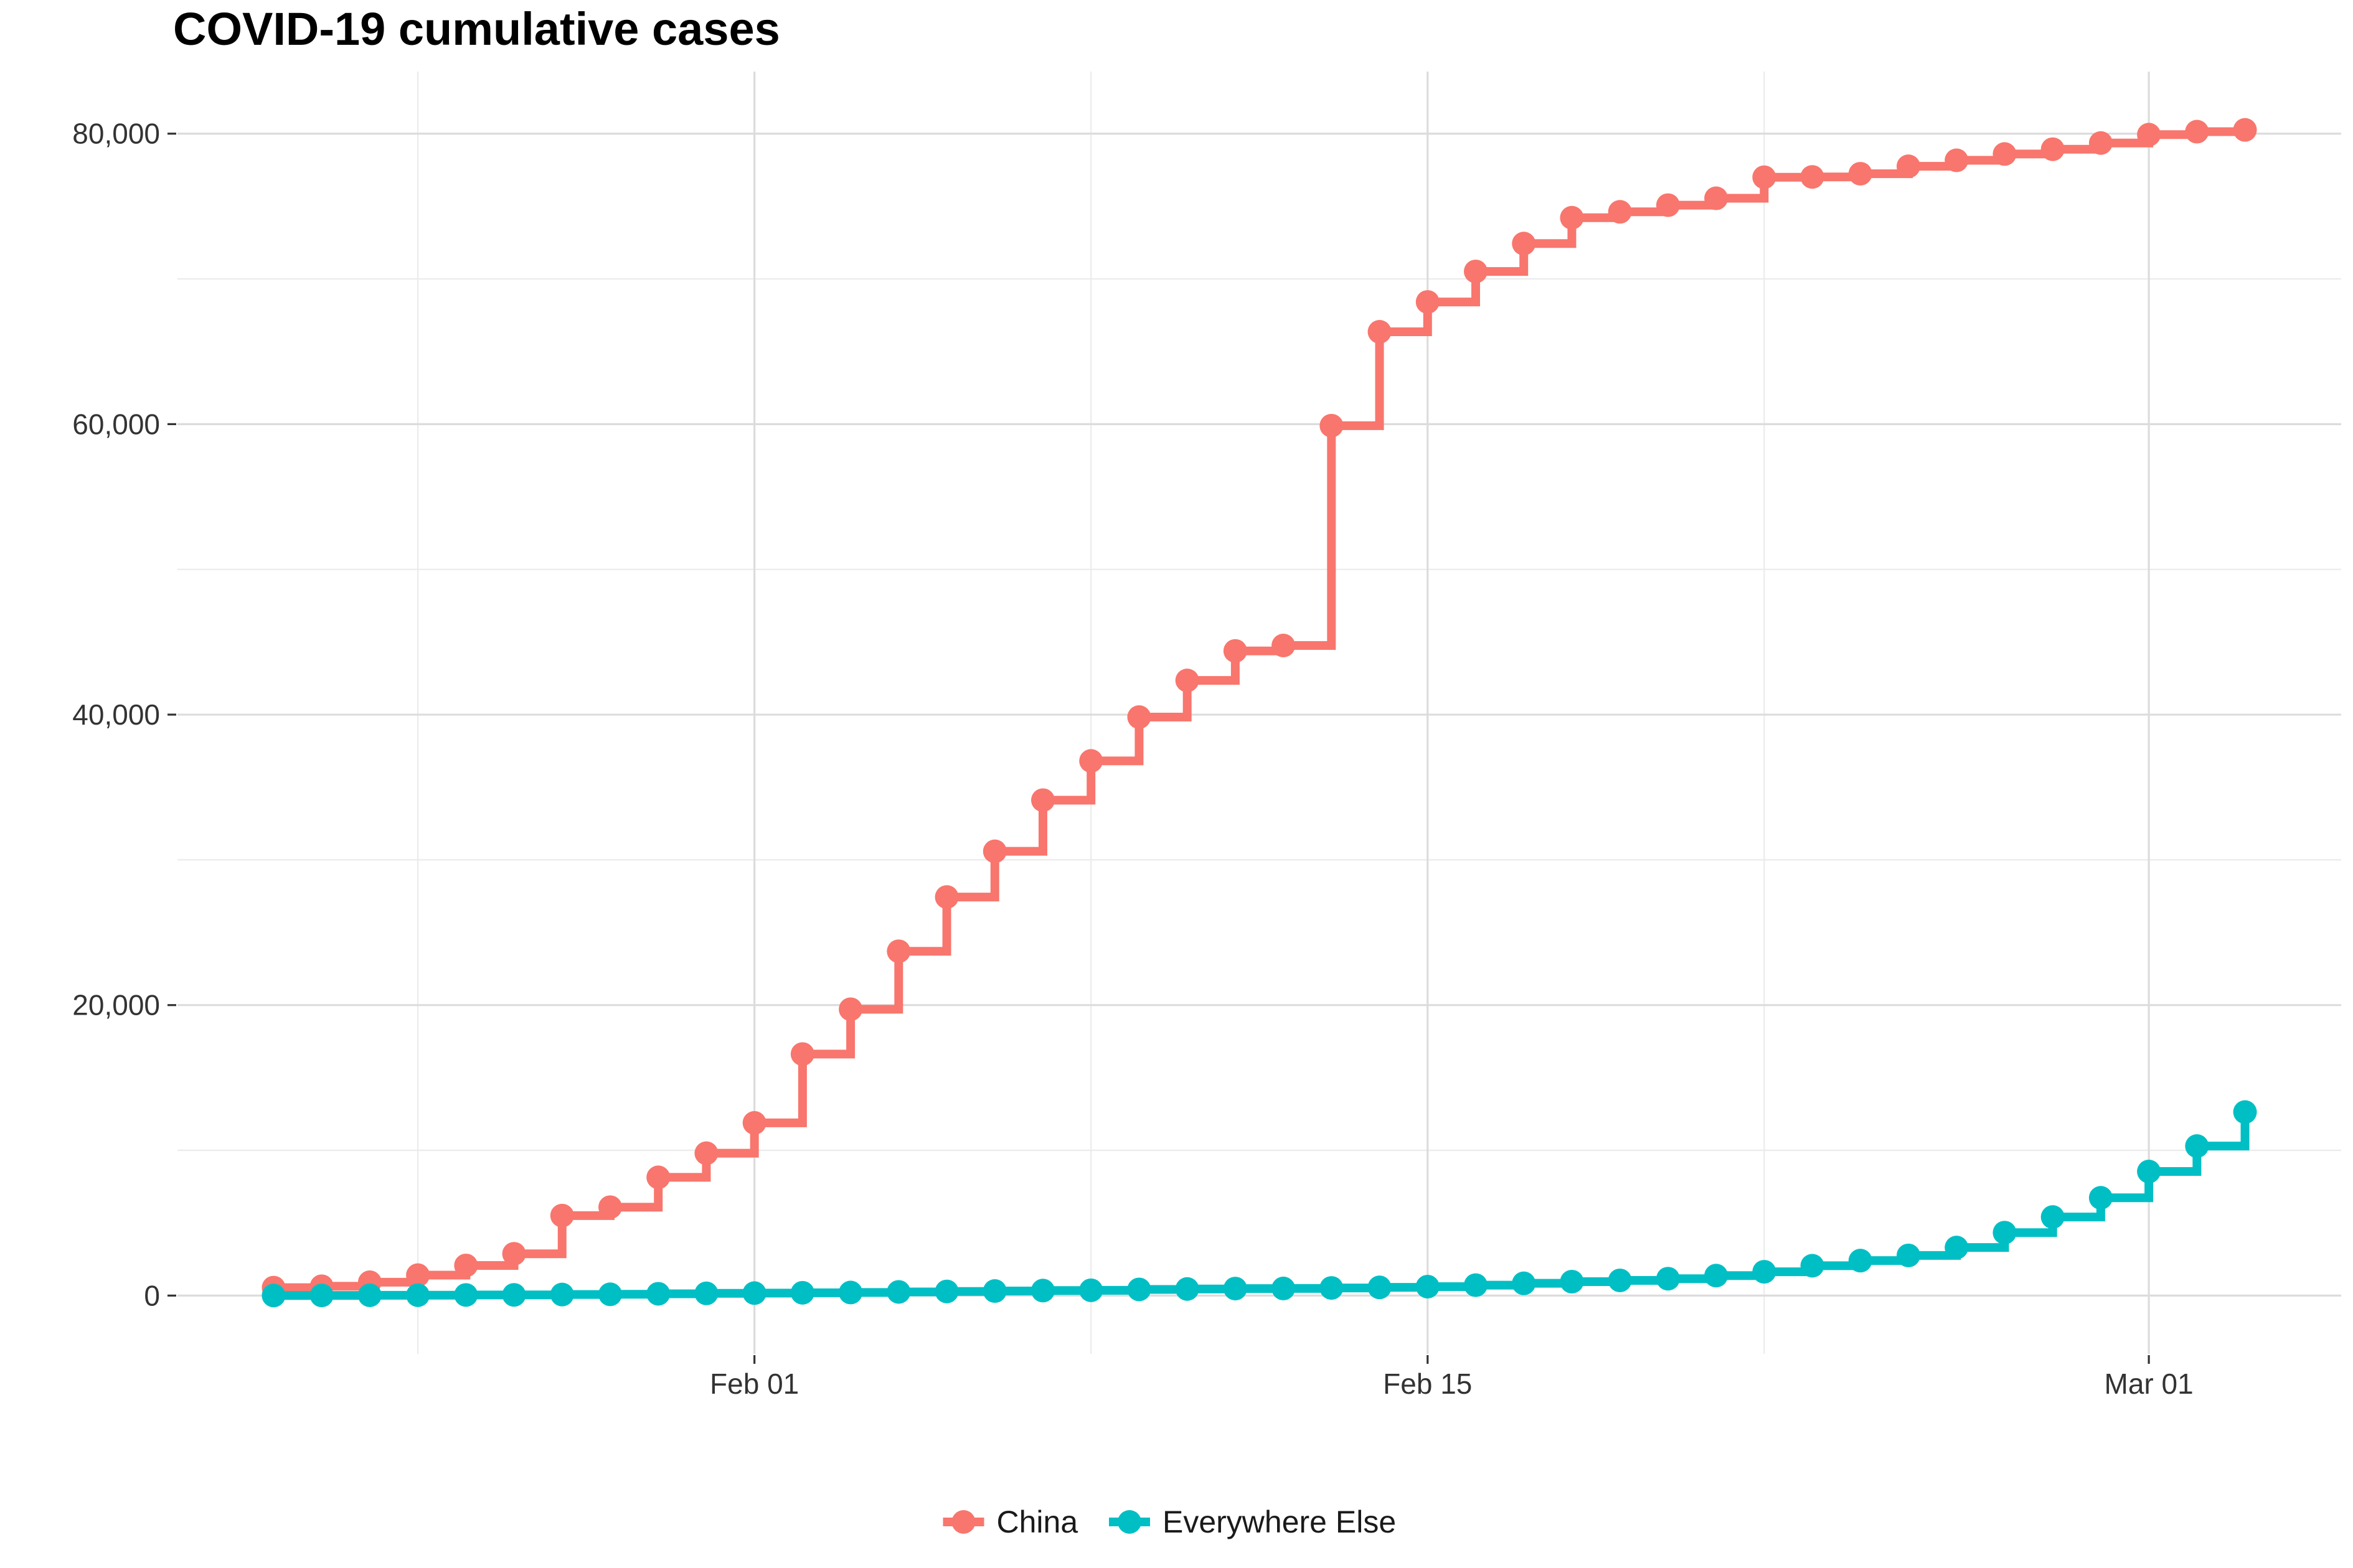 The image size is (2353, 1568). Describe the element at coordinates (754, 1384) in the screenshot. I see `x-tick-label: Feb 01` at that location.